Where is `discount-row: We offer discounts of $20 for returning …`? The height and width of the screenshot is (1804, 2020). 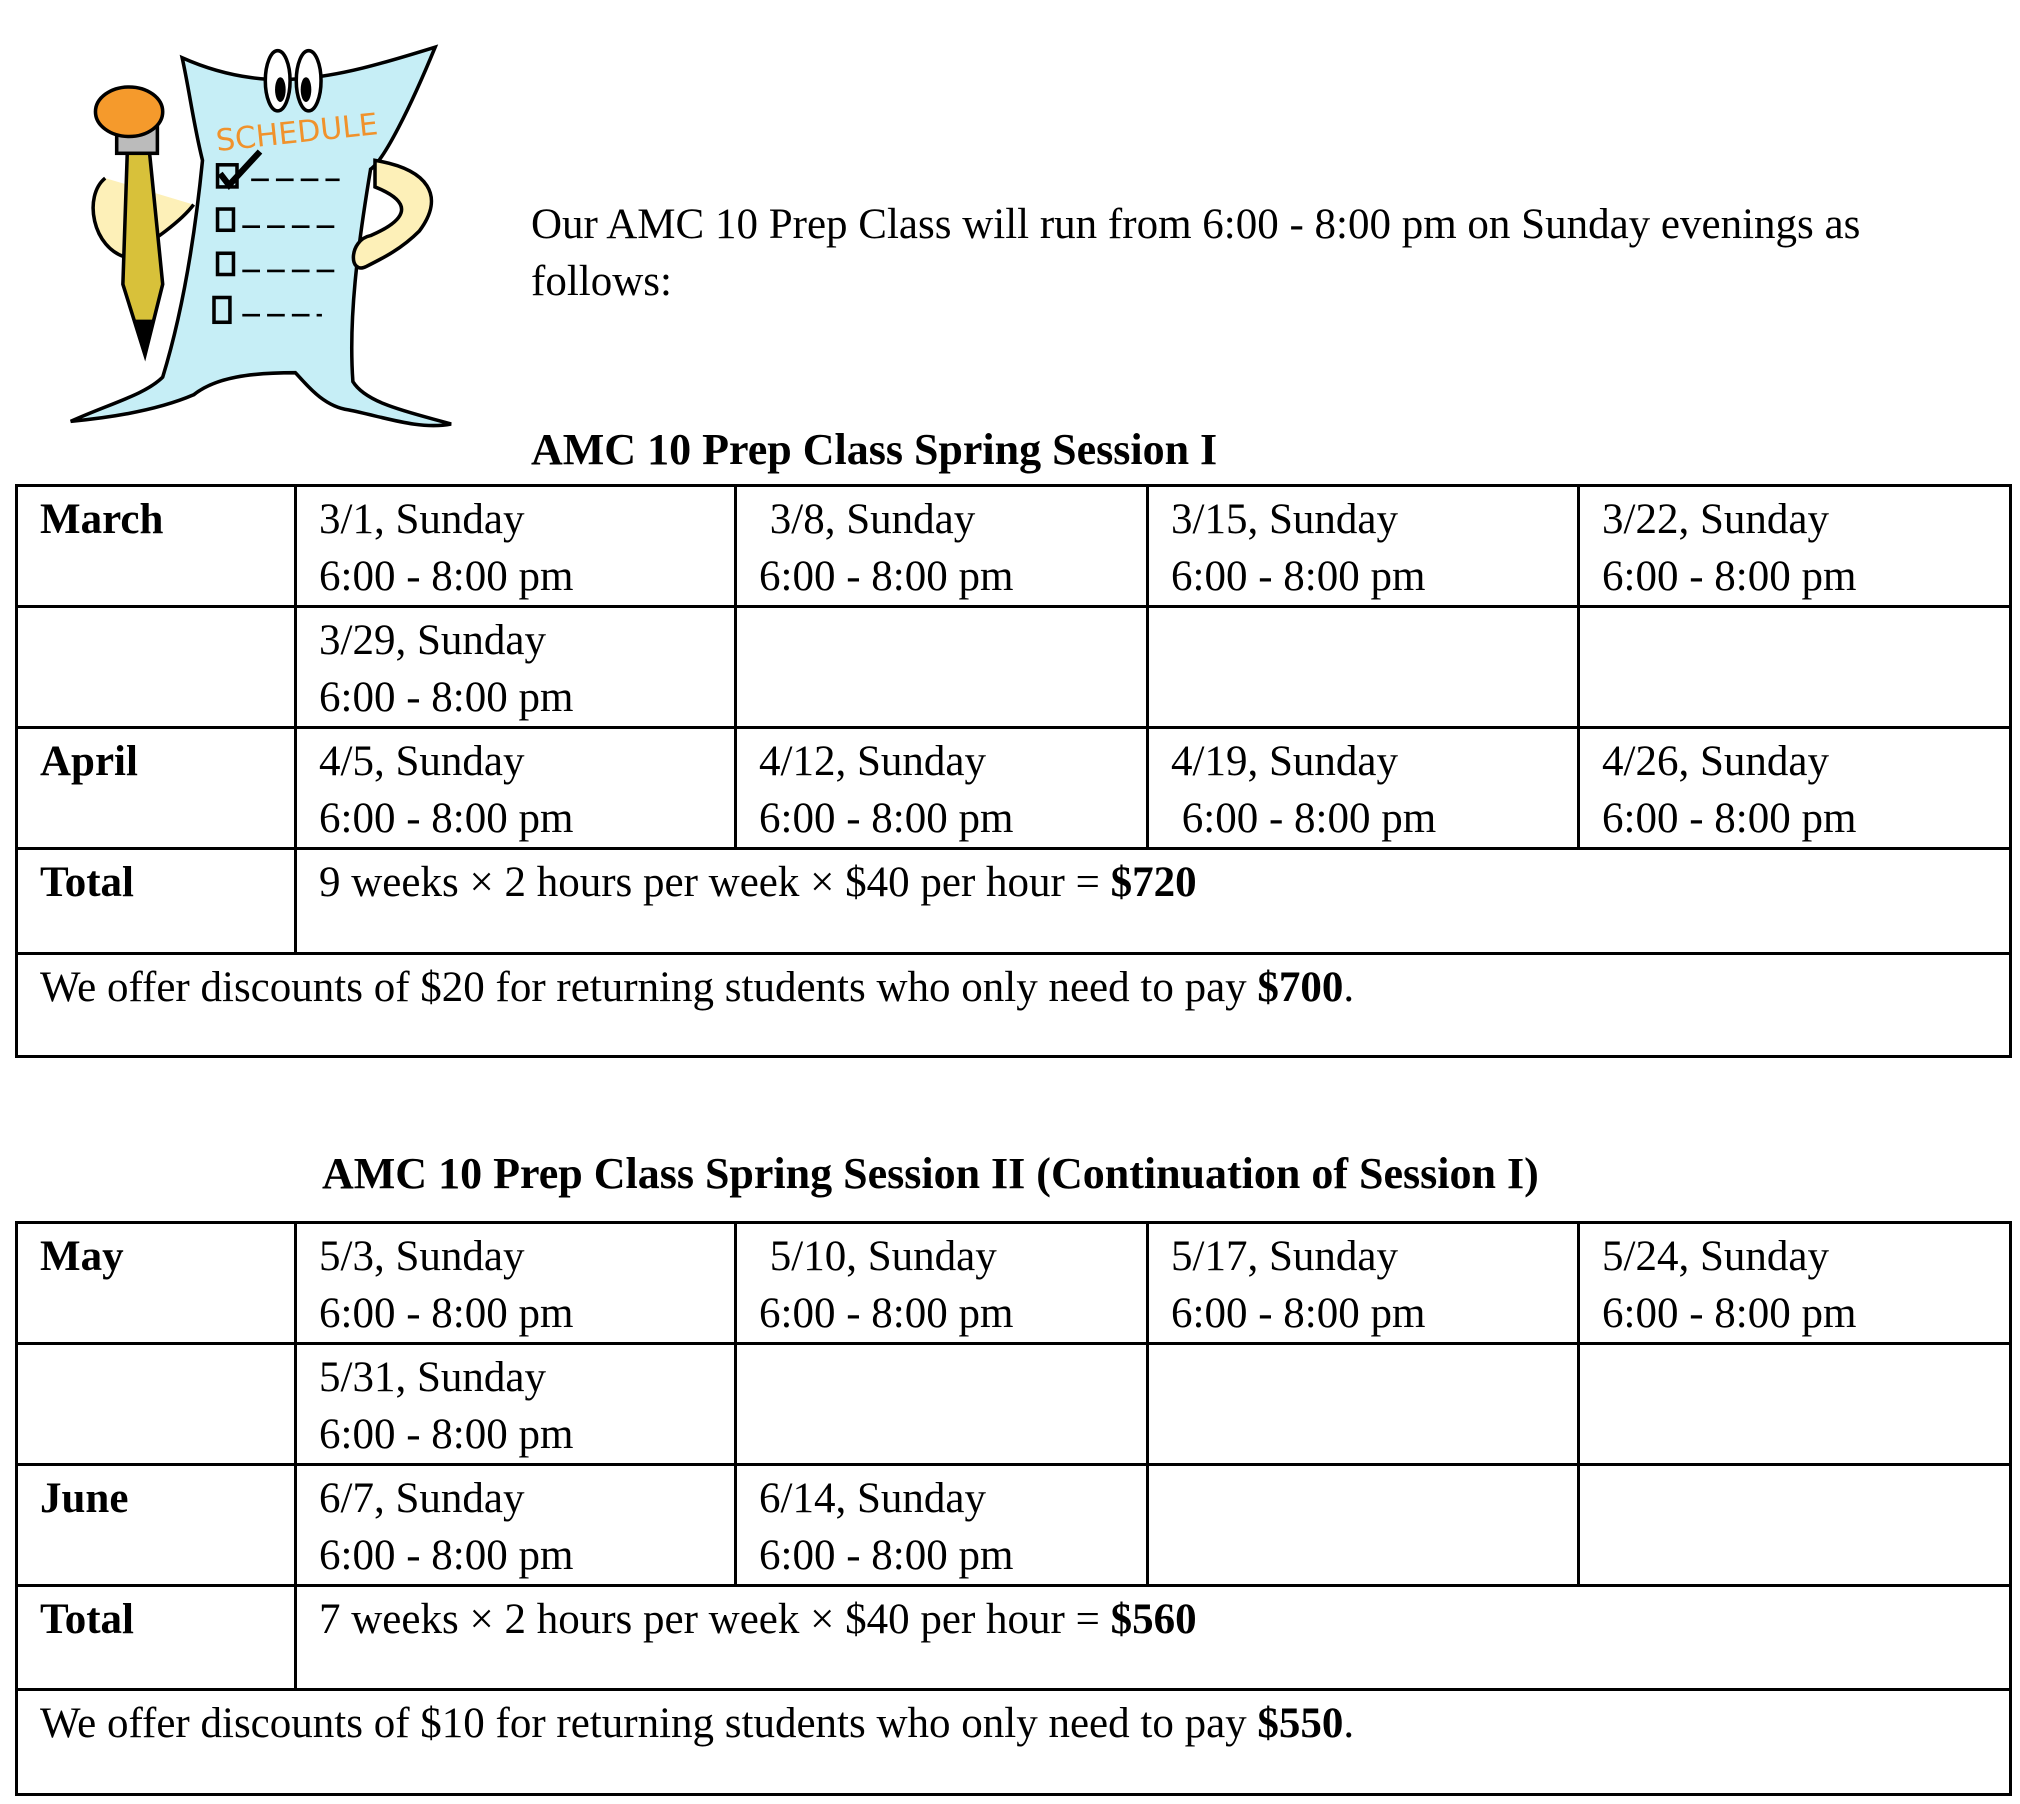
discount-row: We offer discounts of $20 for returning … is located at coordinates (1013, 1005).